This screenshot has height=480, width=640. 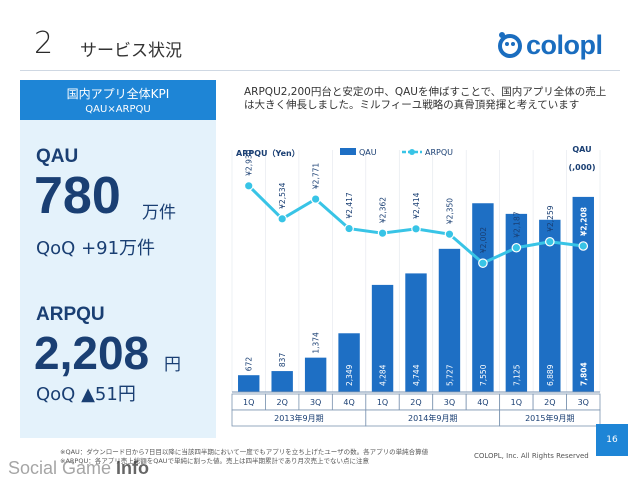 What do you see at coordinates (86, 394) in the screenshot?
I see `arpqu-qoq: QoQ ▲51円` at bounding box center [86, 394].